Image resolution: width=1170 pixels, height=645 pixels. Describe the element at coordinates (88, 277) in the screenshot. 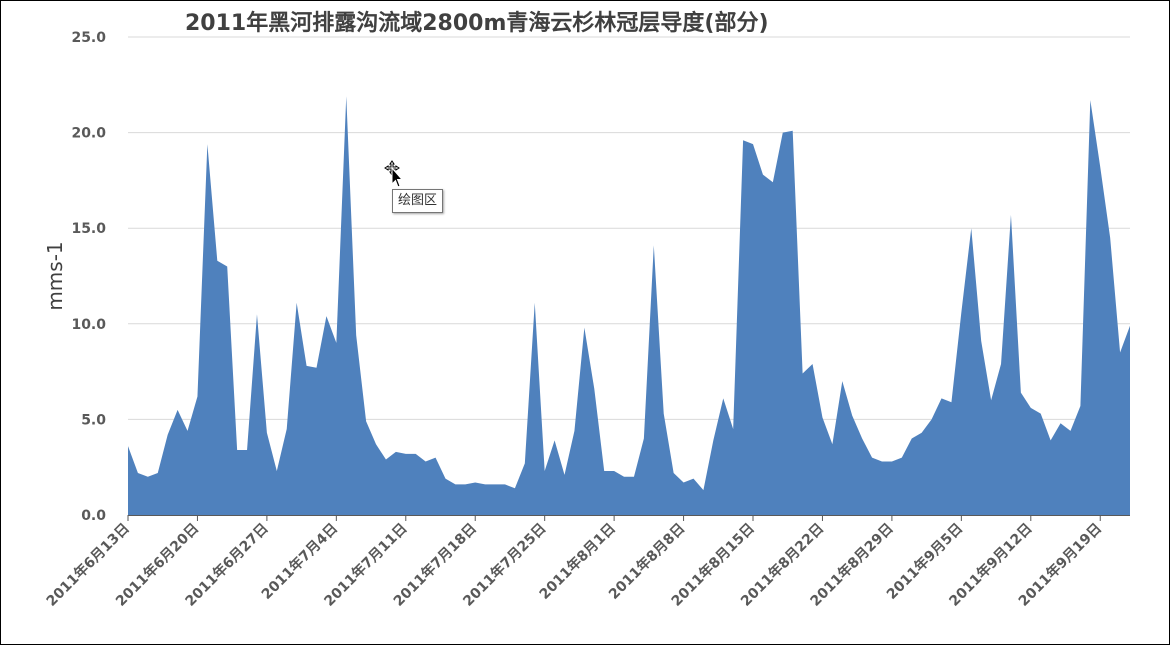

I see `y-axis-ticks: 0.0 5.0 10.0 15.0 20.0 25.0` at that location.